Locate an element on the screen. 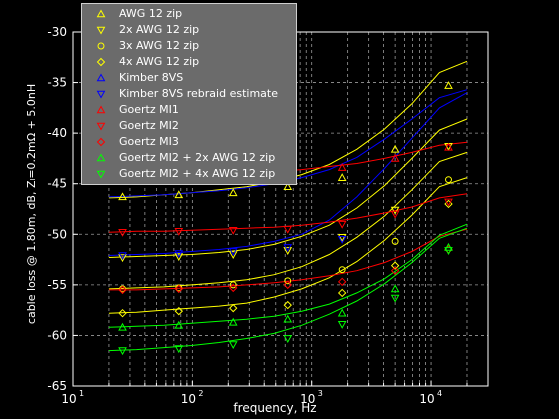 The width and height of the screenshot is (559, 419). legend-label: Goertz MI1 is located at coordinates (149, 109).